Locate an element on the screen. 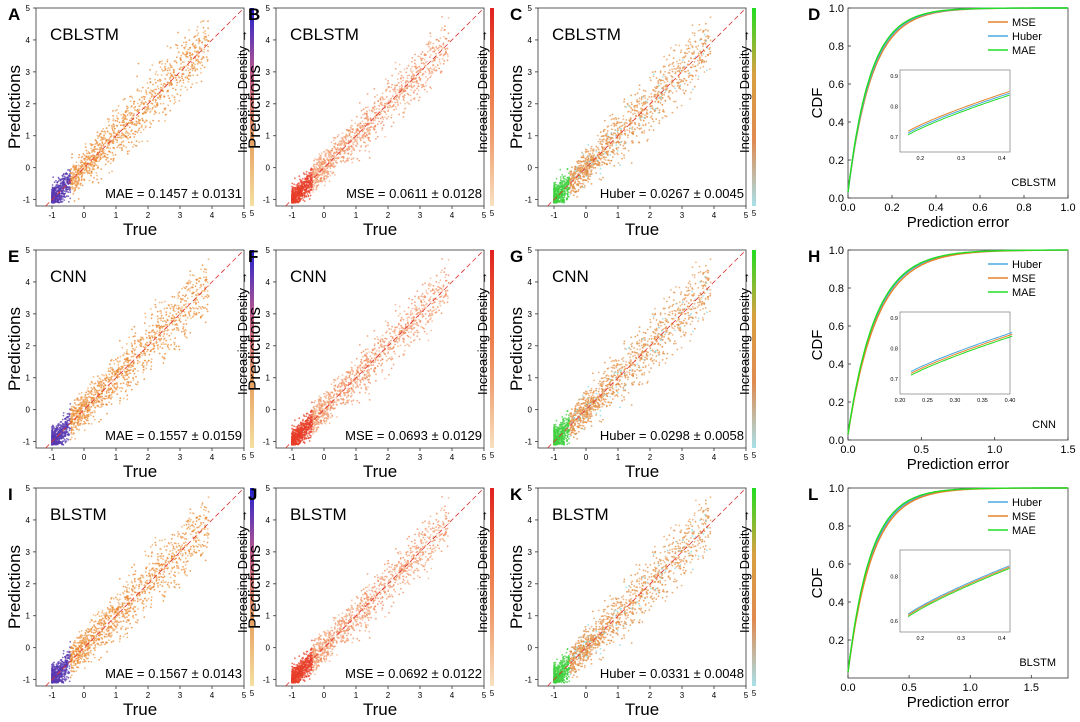 The image size is (1080, 722). panel-title: CBLSTM is located at coordinates (84, 34).